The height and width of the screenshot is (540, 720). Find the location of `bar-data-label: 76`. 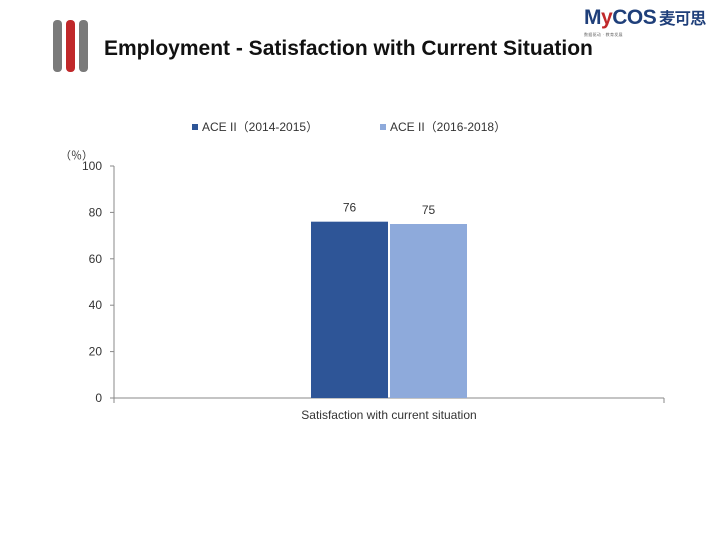

bar-data-label: 76 is located at coordinates (350, 208).